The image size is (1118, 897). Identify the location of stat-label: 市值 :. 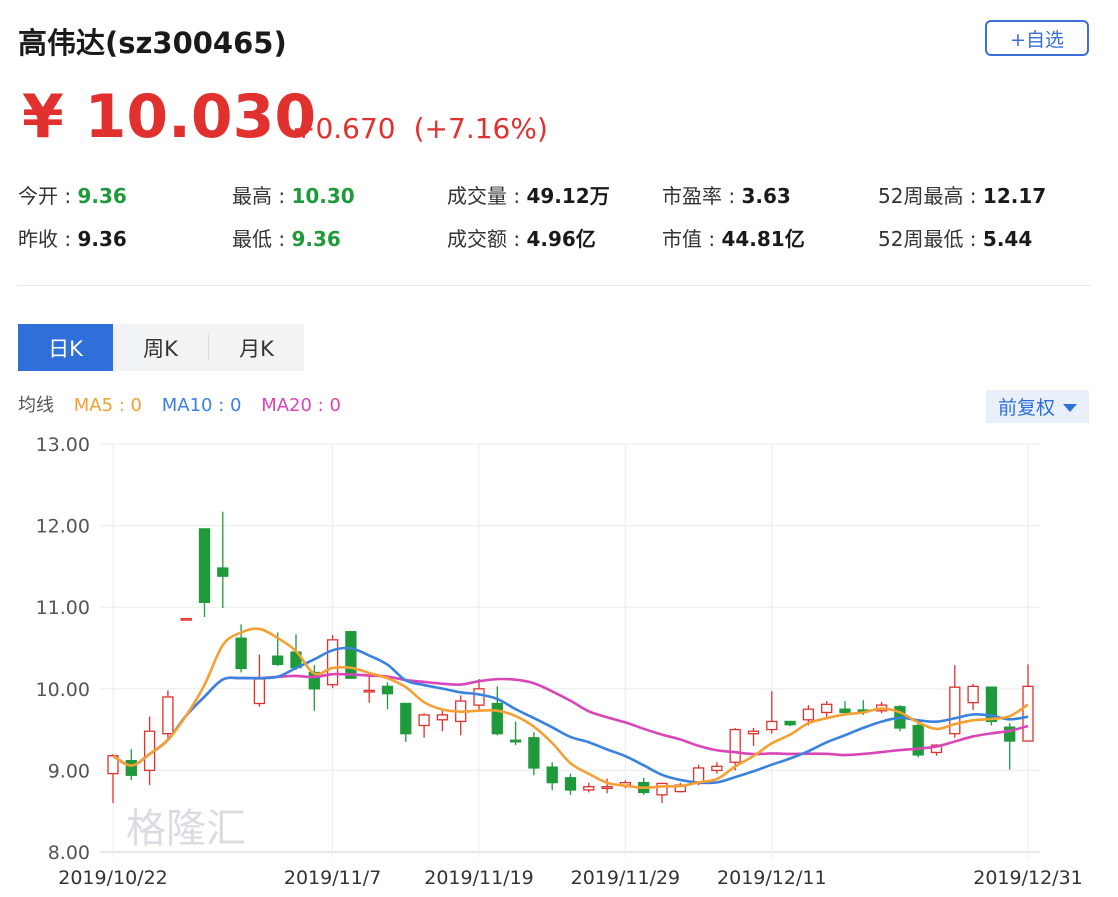
(692, 239).